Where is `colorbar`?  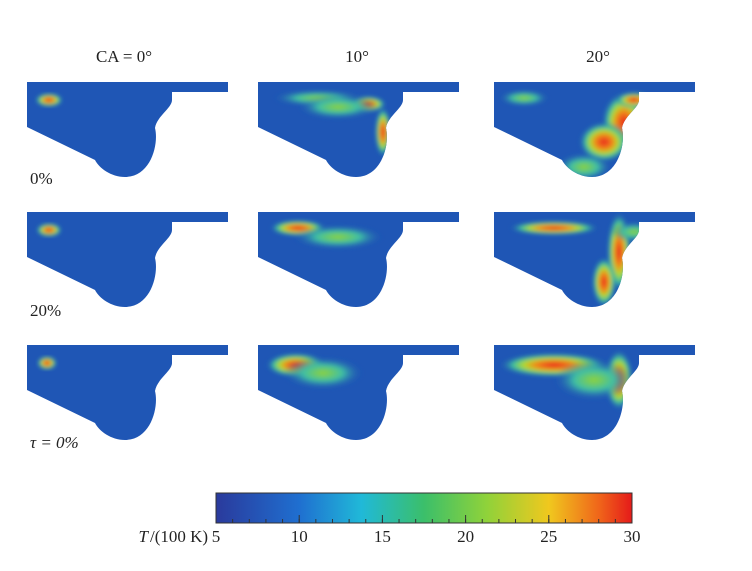
colorbar is located at coordinates (424, 508).